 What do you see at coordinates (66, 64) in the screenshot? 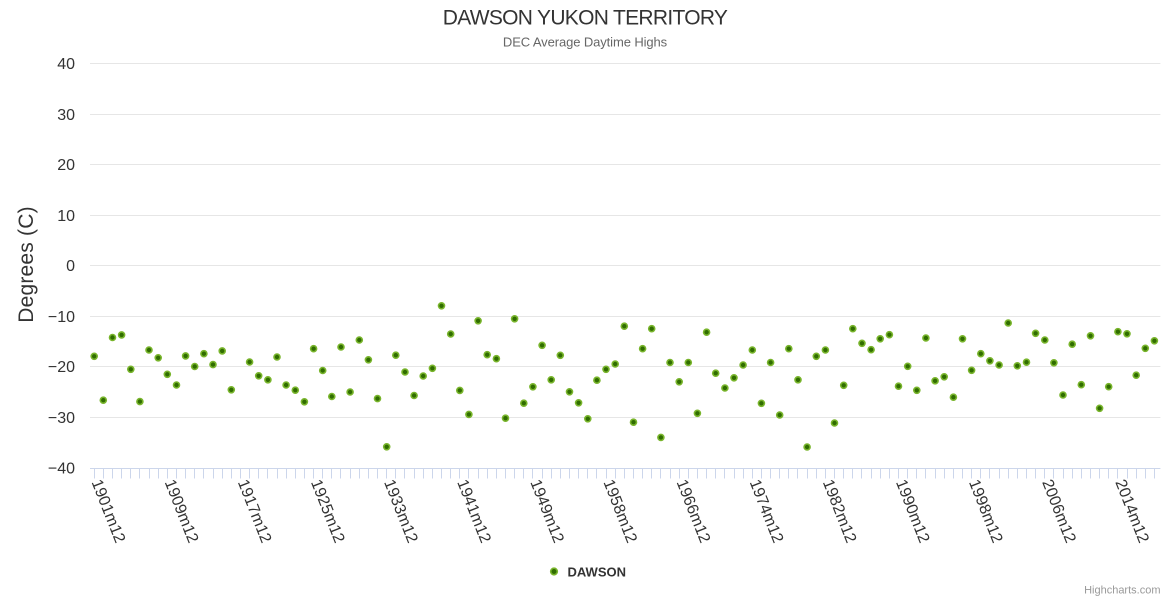
I see `svg-text: 40` at bounding box center [66, 64].